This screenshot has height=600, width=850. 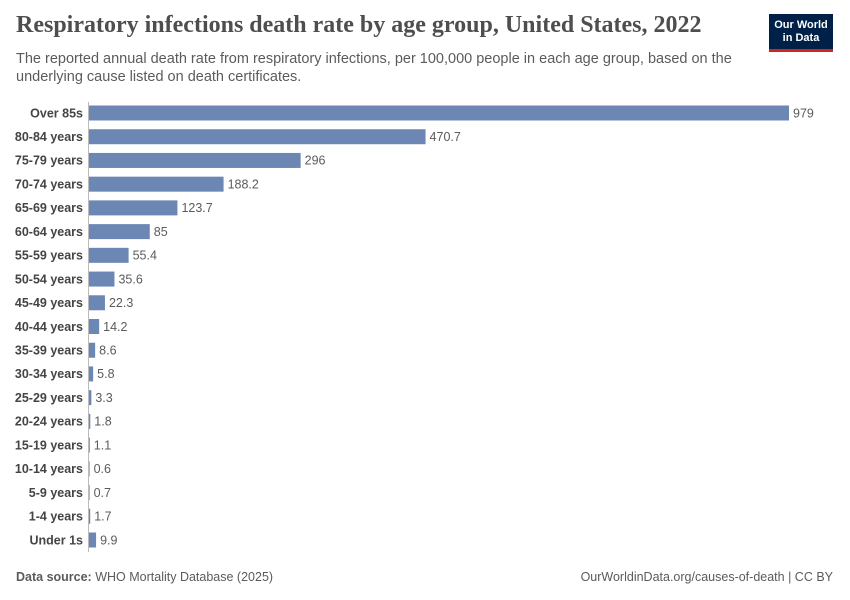 I want to click on value-label: 35.6, so click(x=130, y=279).